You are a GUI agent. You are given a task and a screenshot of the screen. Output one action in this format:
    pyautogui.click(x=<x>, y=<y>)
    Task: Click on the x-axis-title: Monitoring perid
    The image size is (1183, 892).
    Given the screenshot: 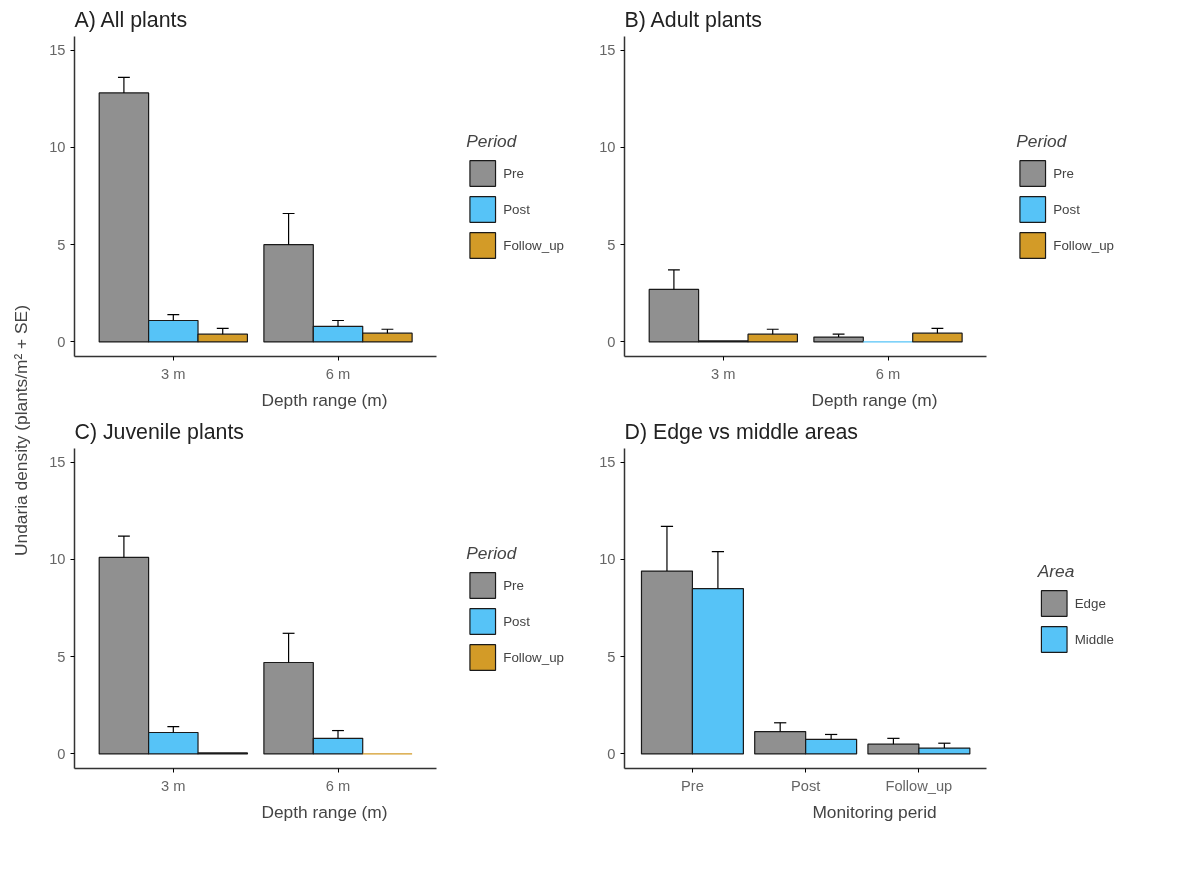 What is the action you would take?
    pyautogui.click(x=874, y=811)
    